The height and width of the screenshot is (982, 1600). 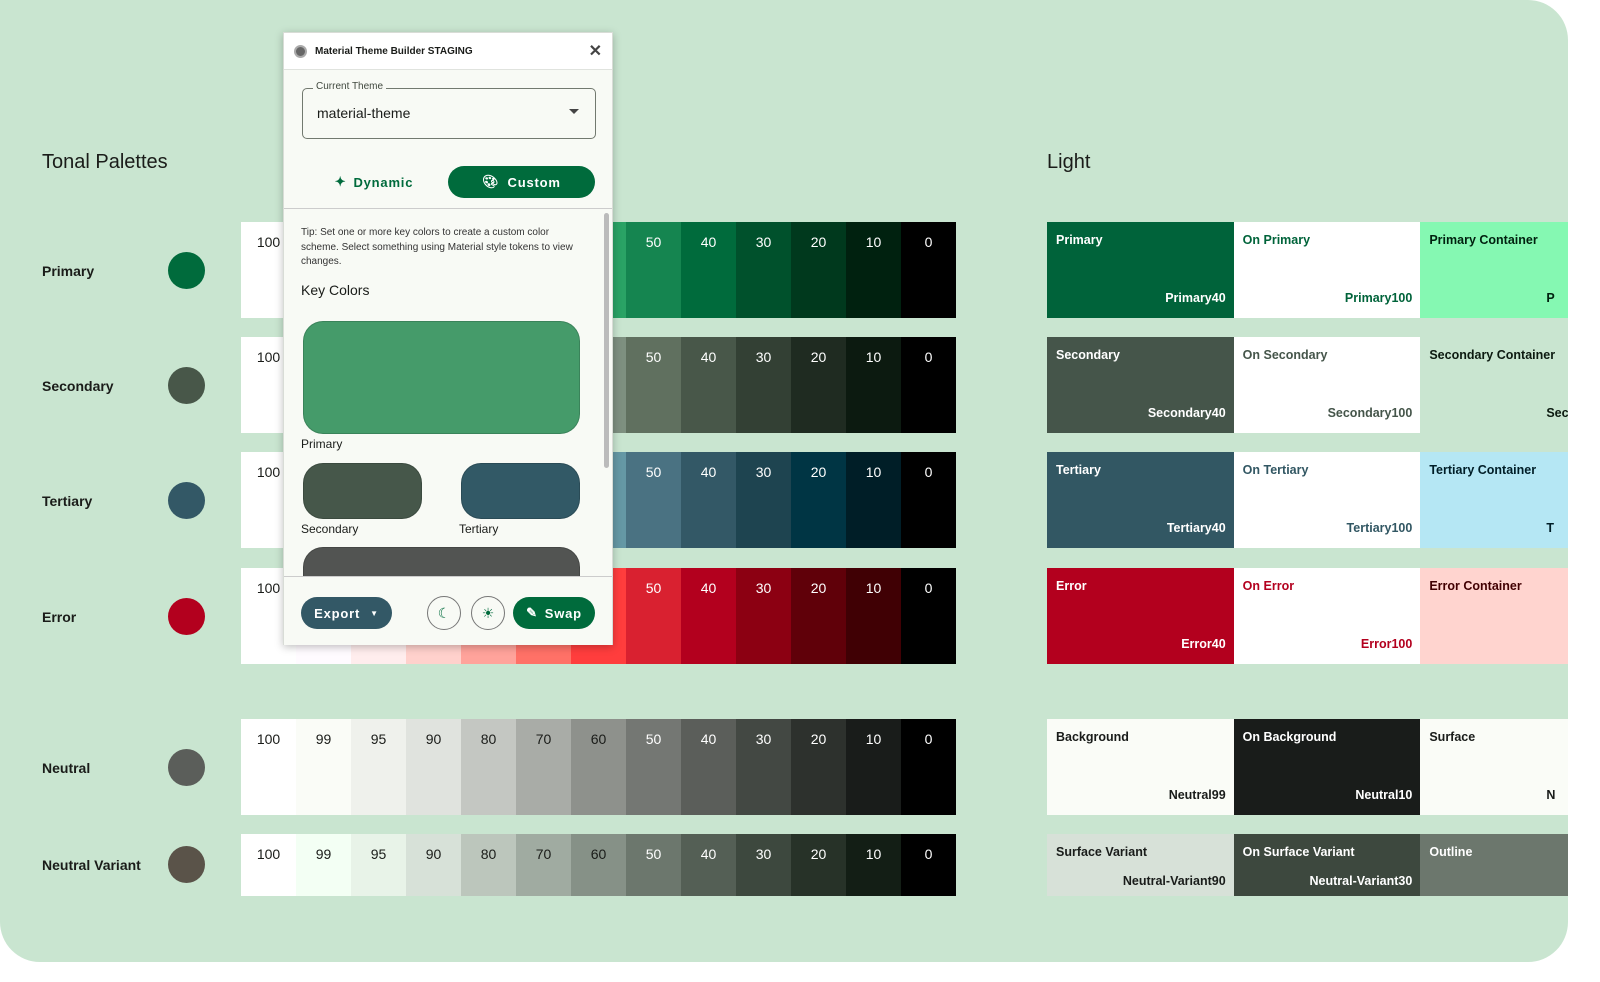 I want to click on dynamic-tab: ✦ Dynamic, so click(x=374, y=182).